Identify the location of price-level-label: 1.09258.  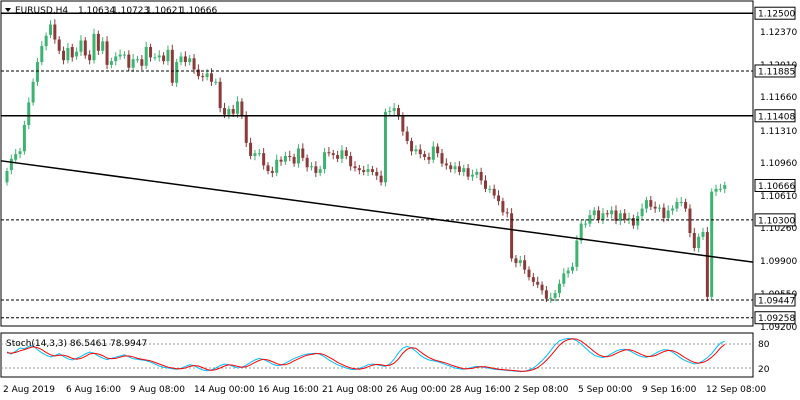
(776, 319).